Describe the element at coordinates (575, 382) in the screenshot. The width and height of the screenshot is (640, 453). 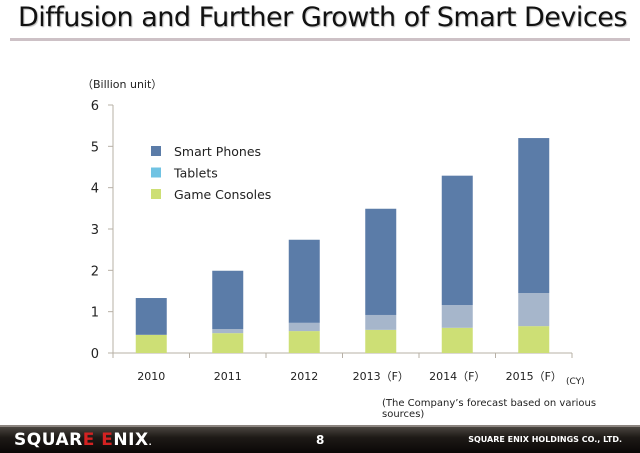
I see `x-axis-unit-label: (CY)` at that location.